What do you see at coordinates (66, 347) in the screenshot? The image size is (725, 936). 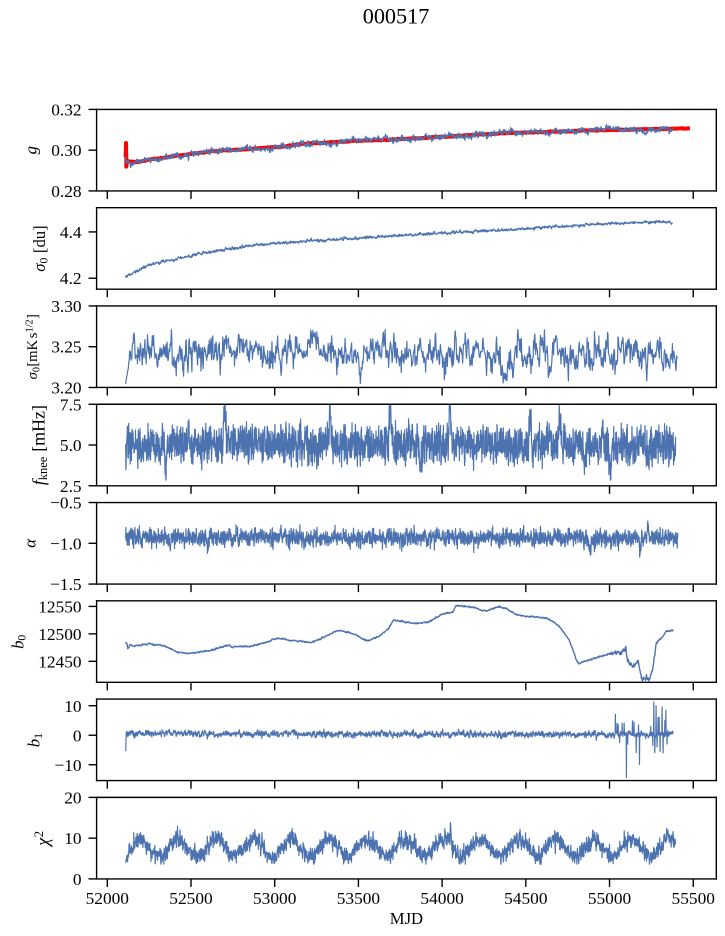 I see `svg-text: 3.25` at bounding box center [66, 347].